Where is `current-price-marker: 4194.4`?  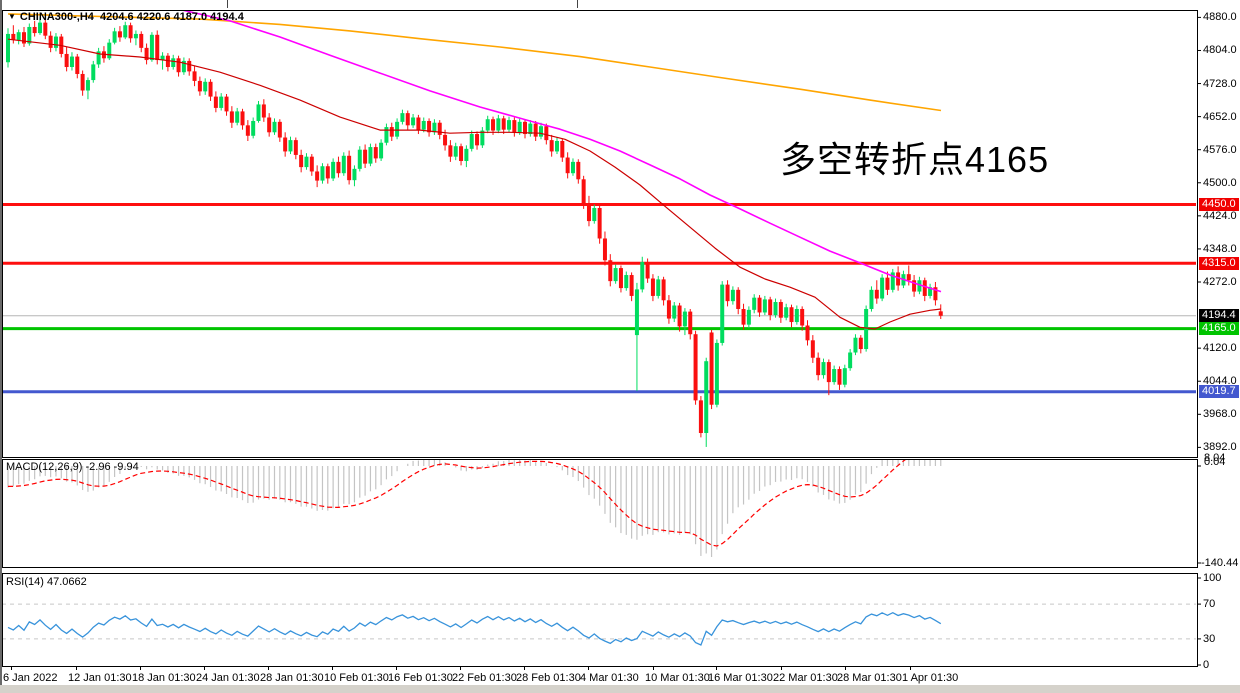
current-price-marker: 4194.4 is located at coordinates (1219, 316).